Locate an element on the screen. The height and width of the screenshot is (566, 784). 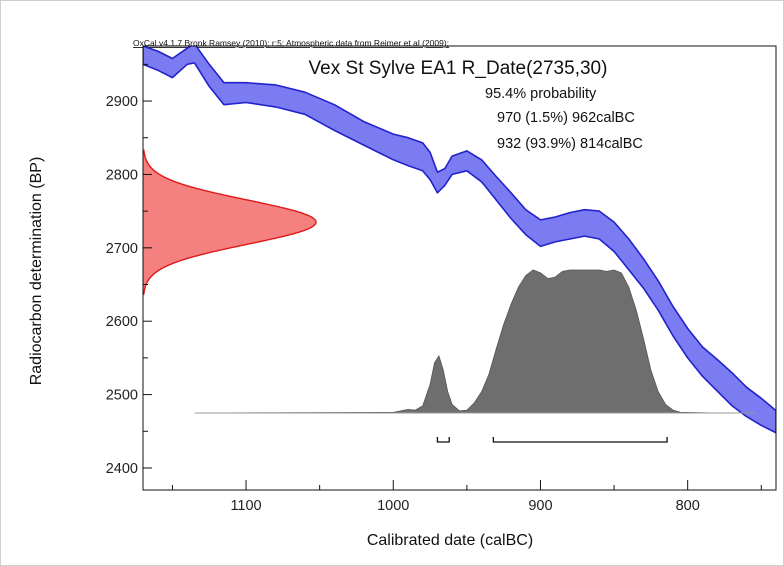
x-axis-label: Calibrated date (calBC) is located at coordinates (450, 540).